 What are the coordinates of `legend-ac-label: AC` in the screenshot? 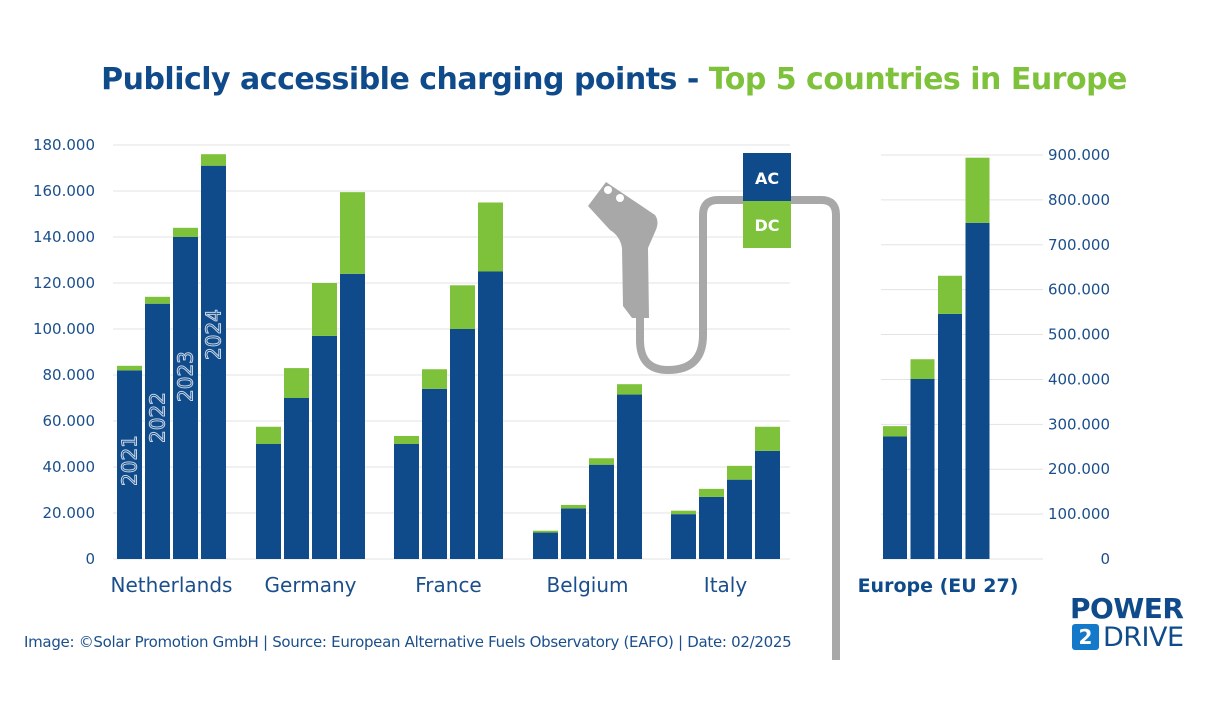 It's located at (767, 178).